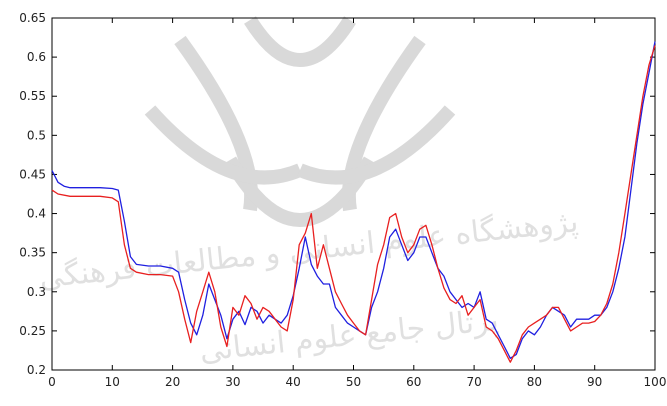 This screenshot has width=667, height=406. I want to click on x-tick-label: 90, so click(594, 382).